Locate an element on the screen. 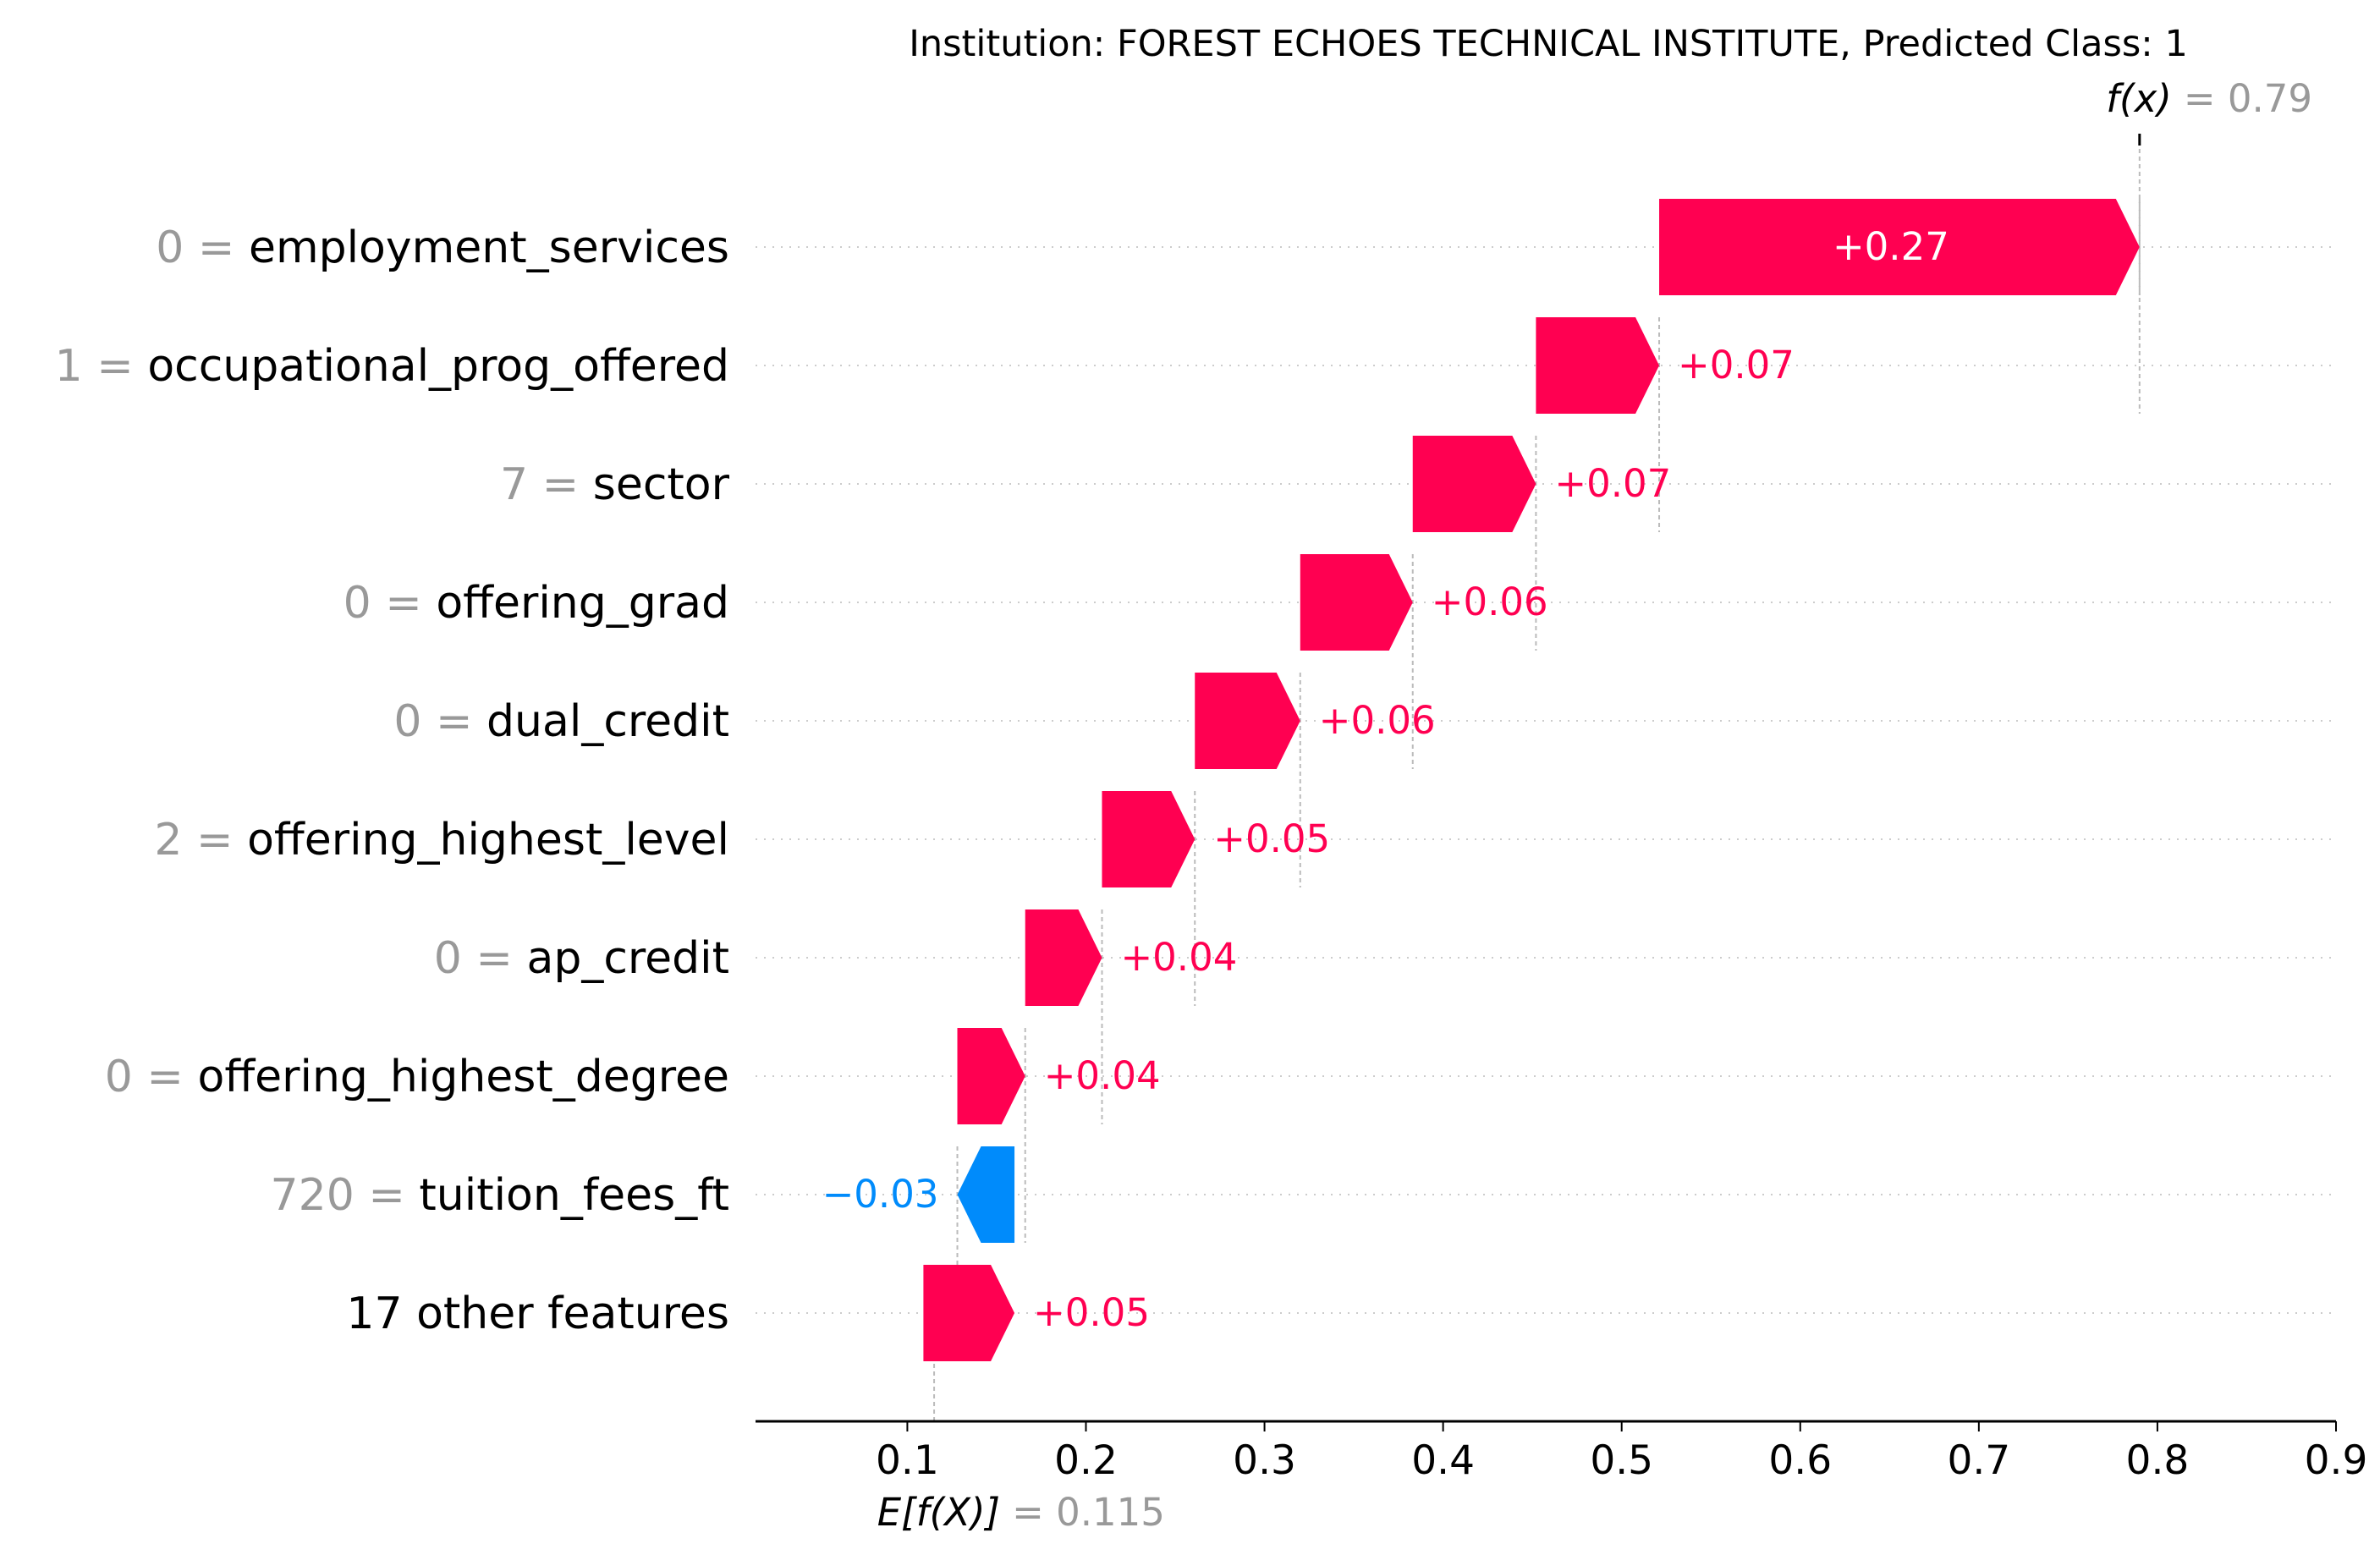  bar-sector is located at coordinates (1474, 484).